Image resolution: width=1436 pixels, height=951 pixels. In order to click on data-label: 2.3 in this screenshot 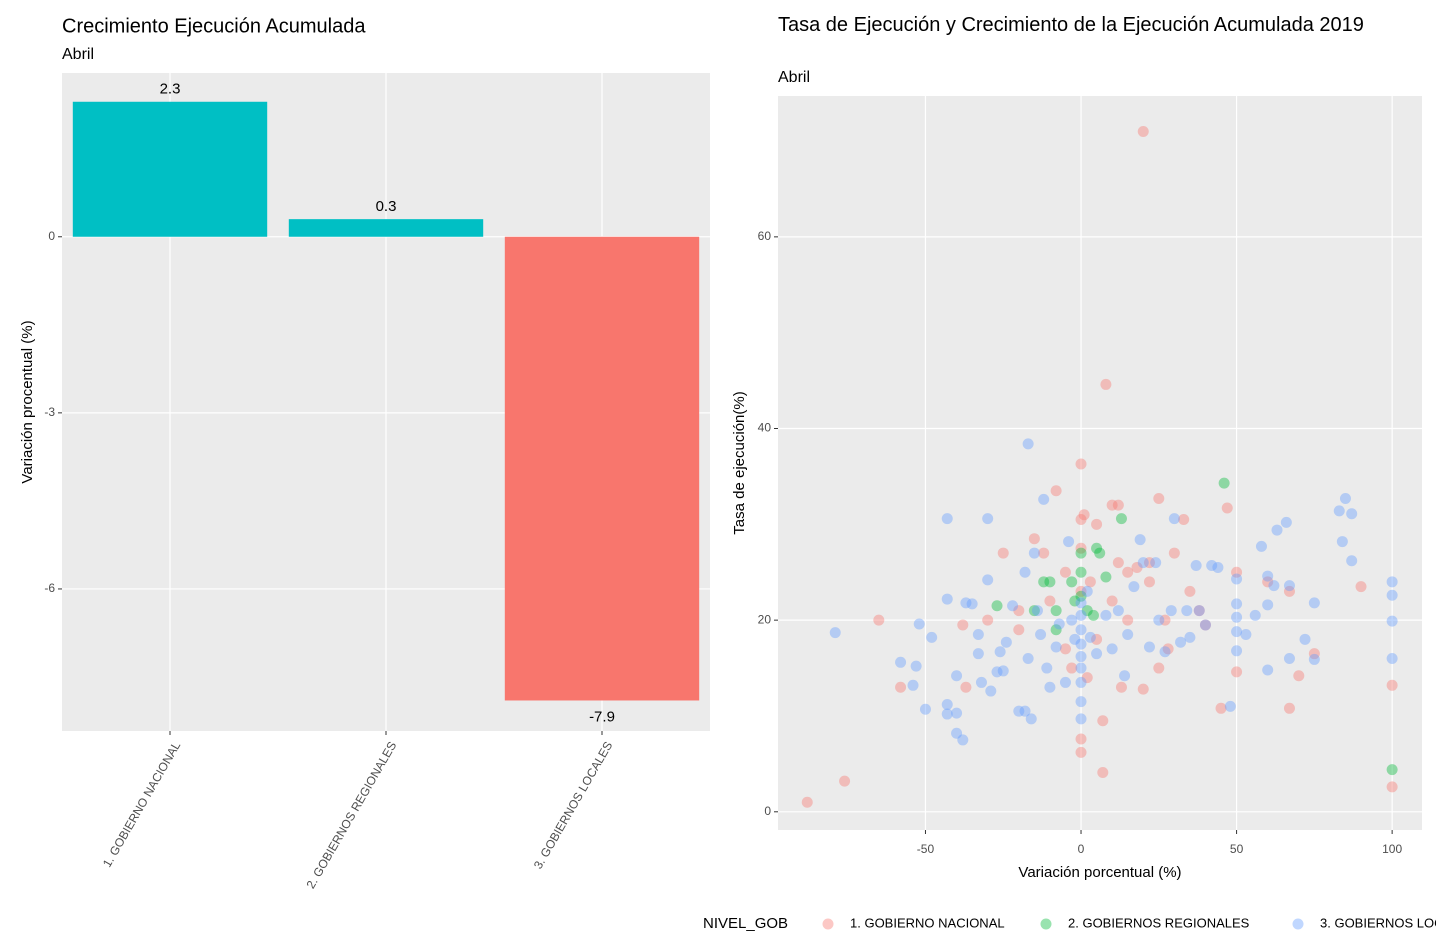, I will do `click(170, 89)`.